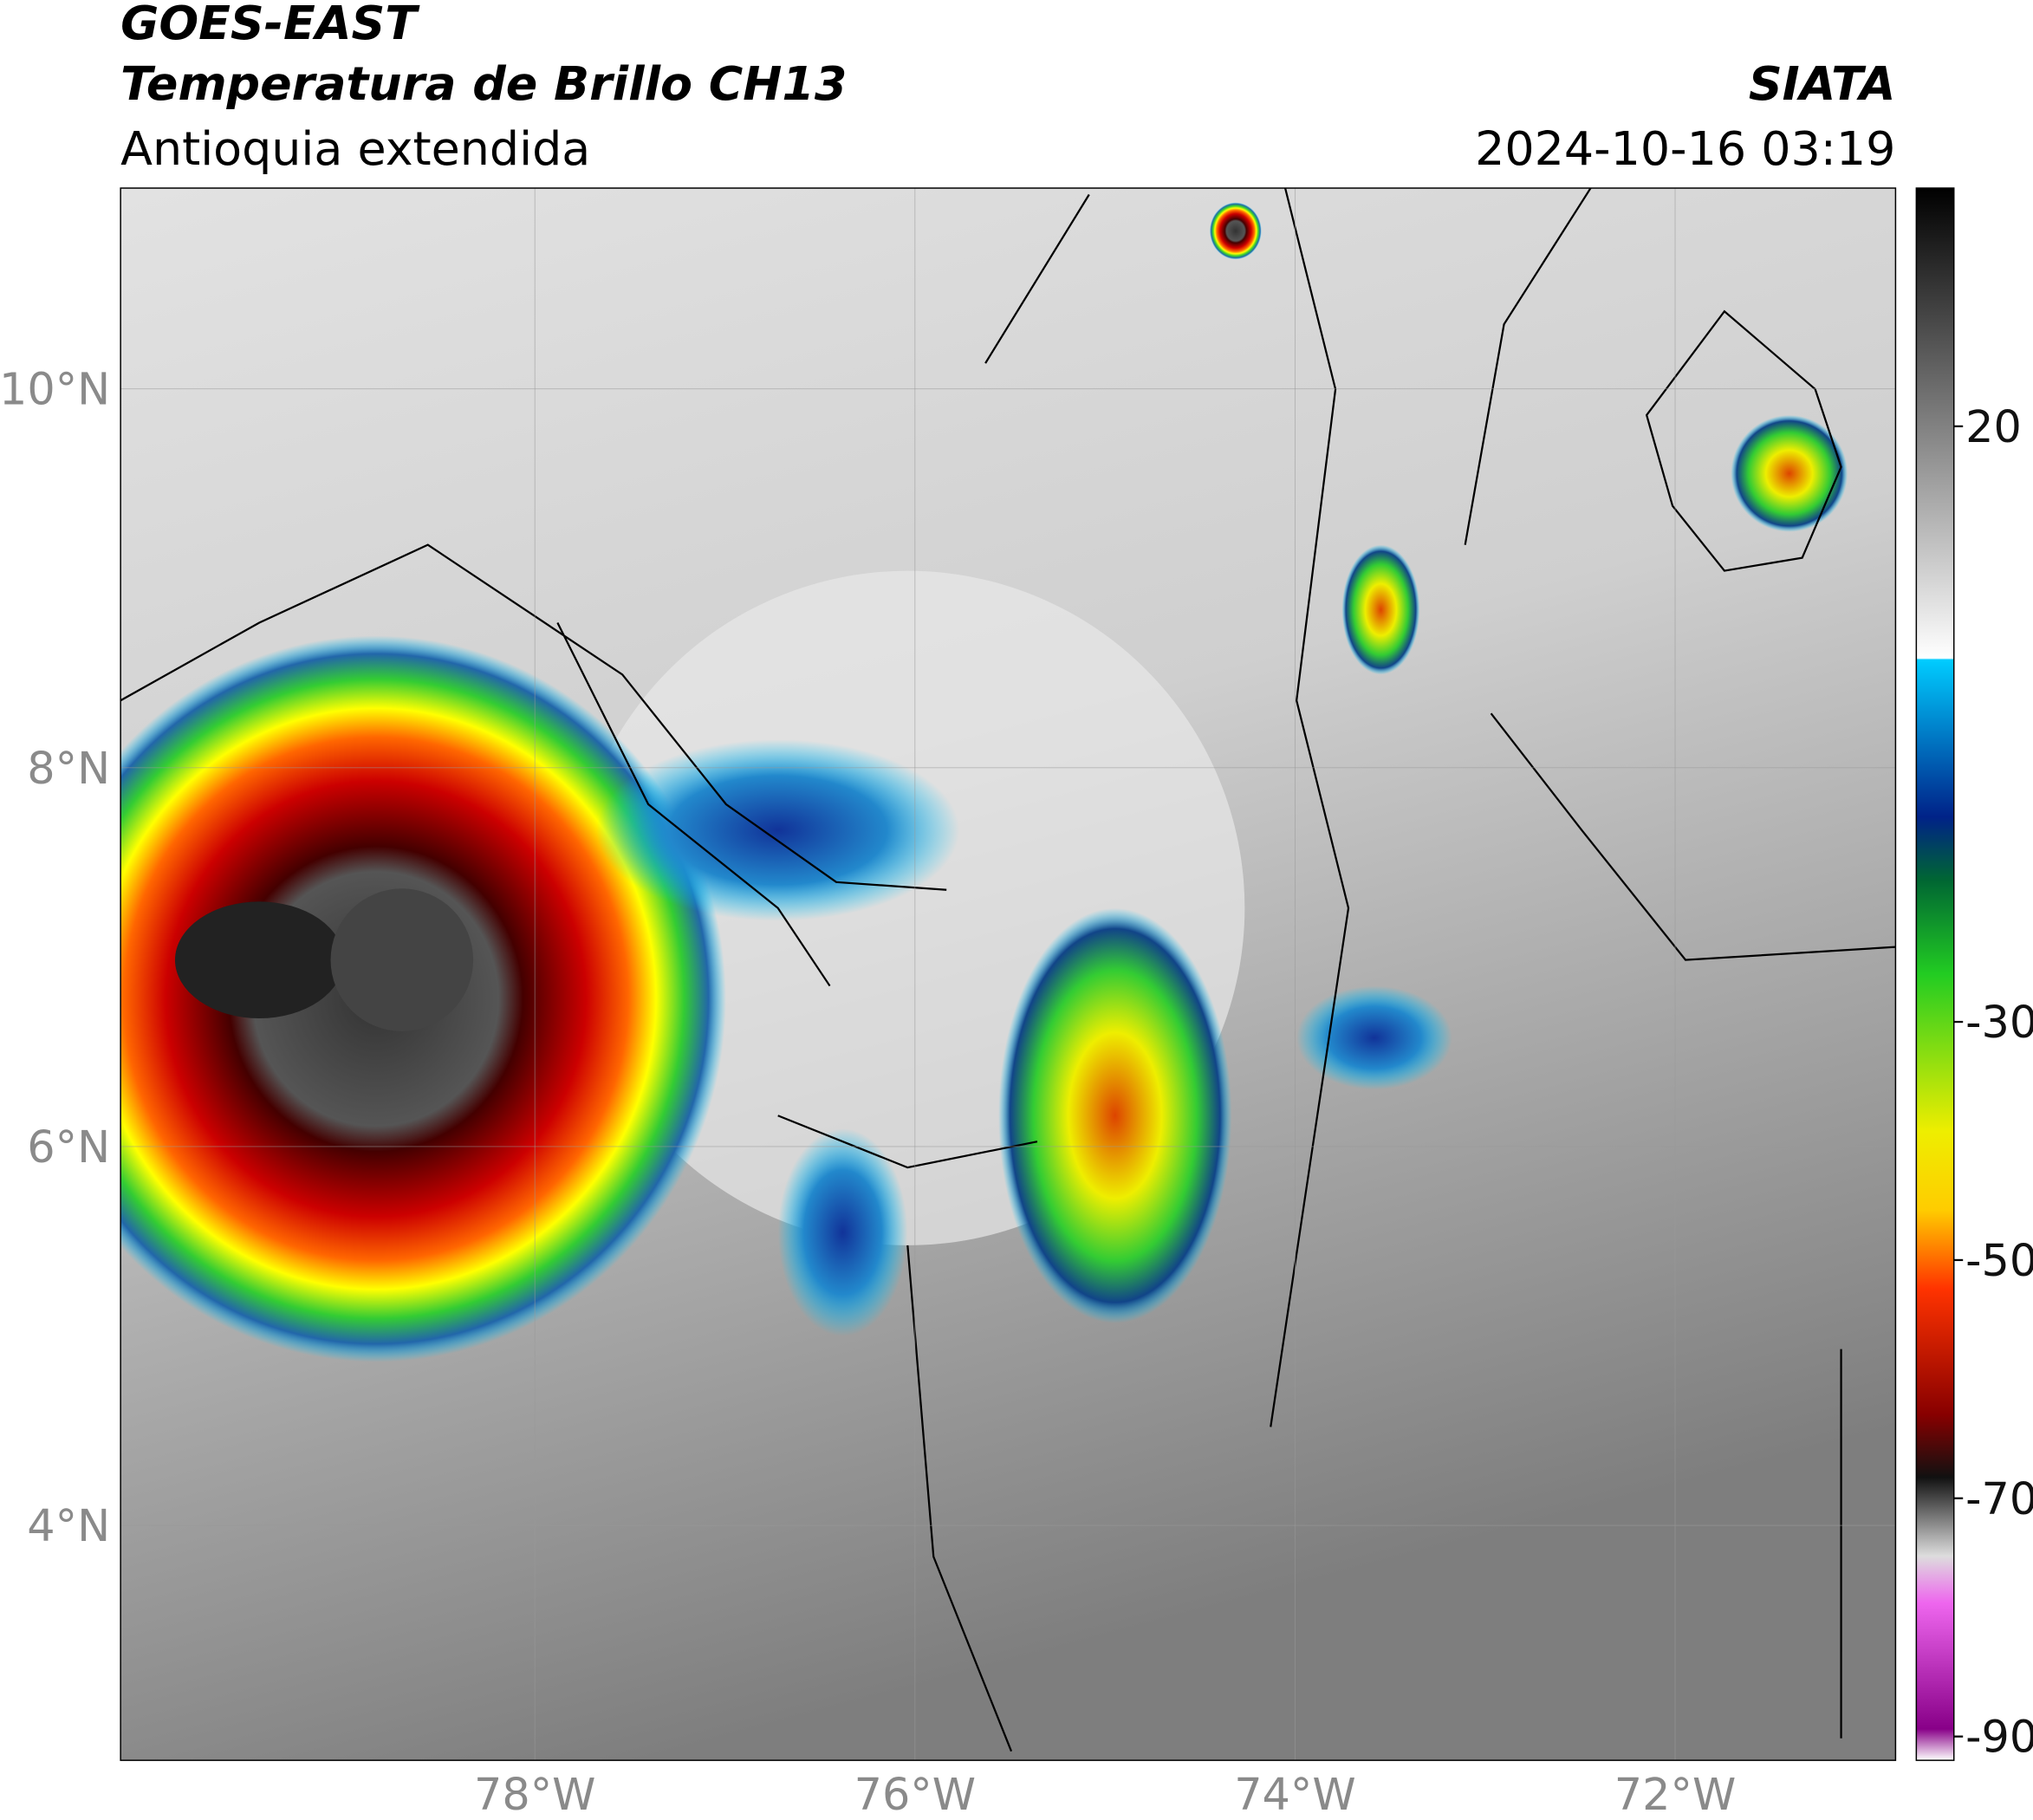 This screenshot has height=1820, width=2033. What do you see at coordinates (1999, 1022) in the screenshot?
I see `colorbar-tick-label: -30` at bounding box center [1999, 1022].